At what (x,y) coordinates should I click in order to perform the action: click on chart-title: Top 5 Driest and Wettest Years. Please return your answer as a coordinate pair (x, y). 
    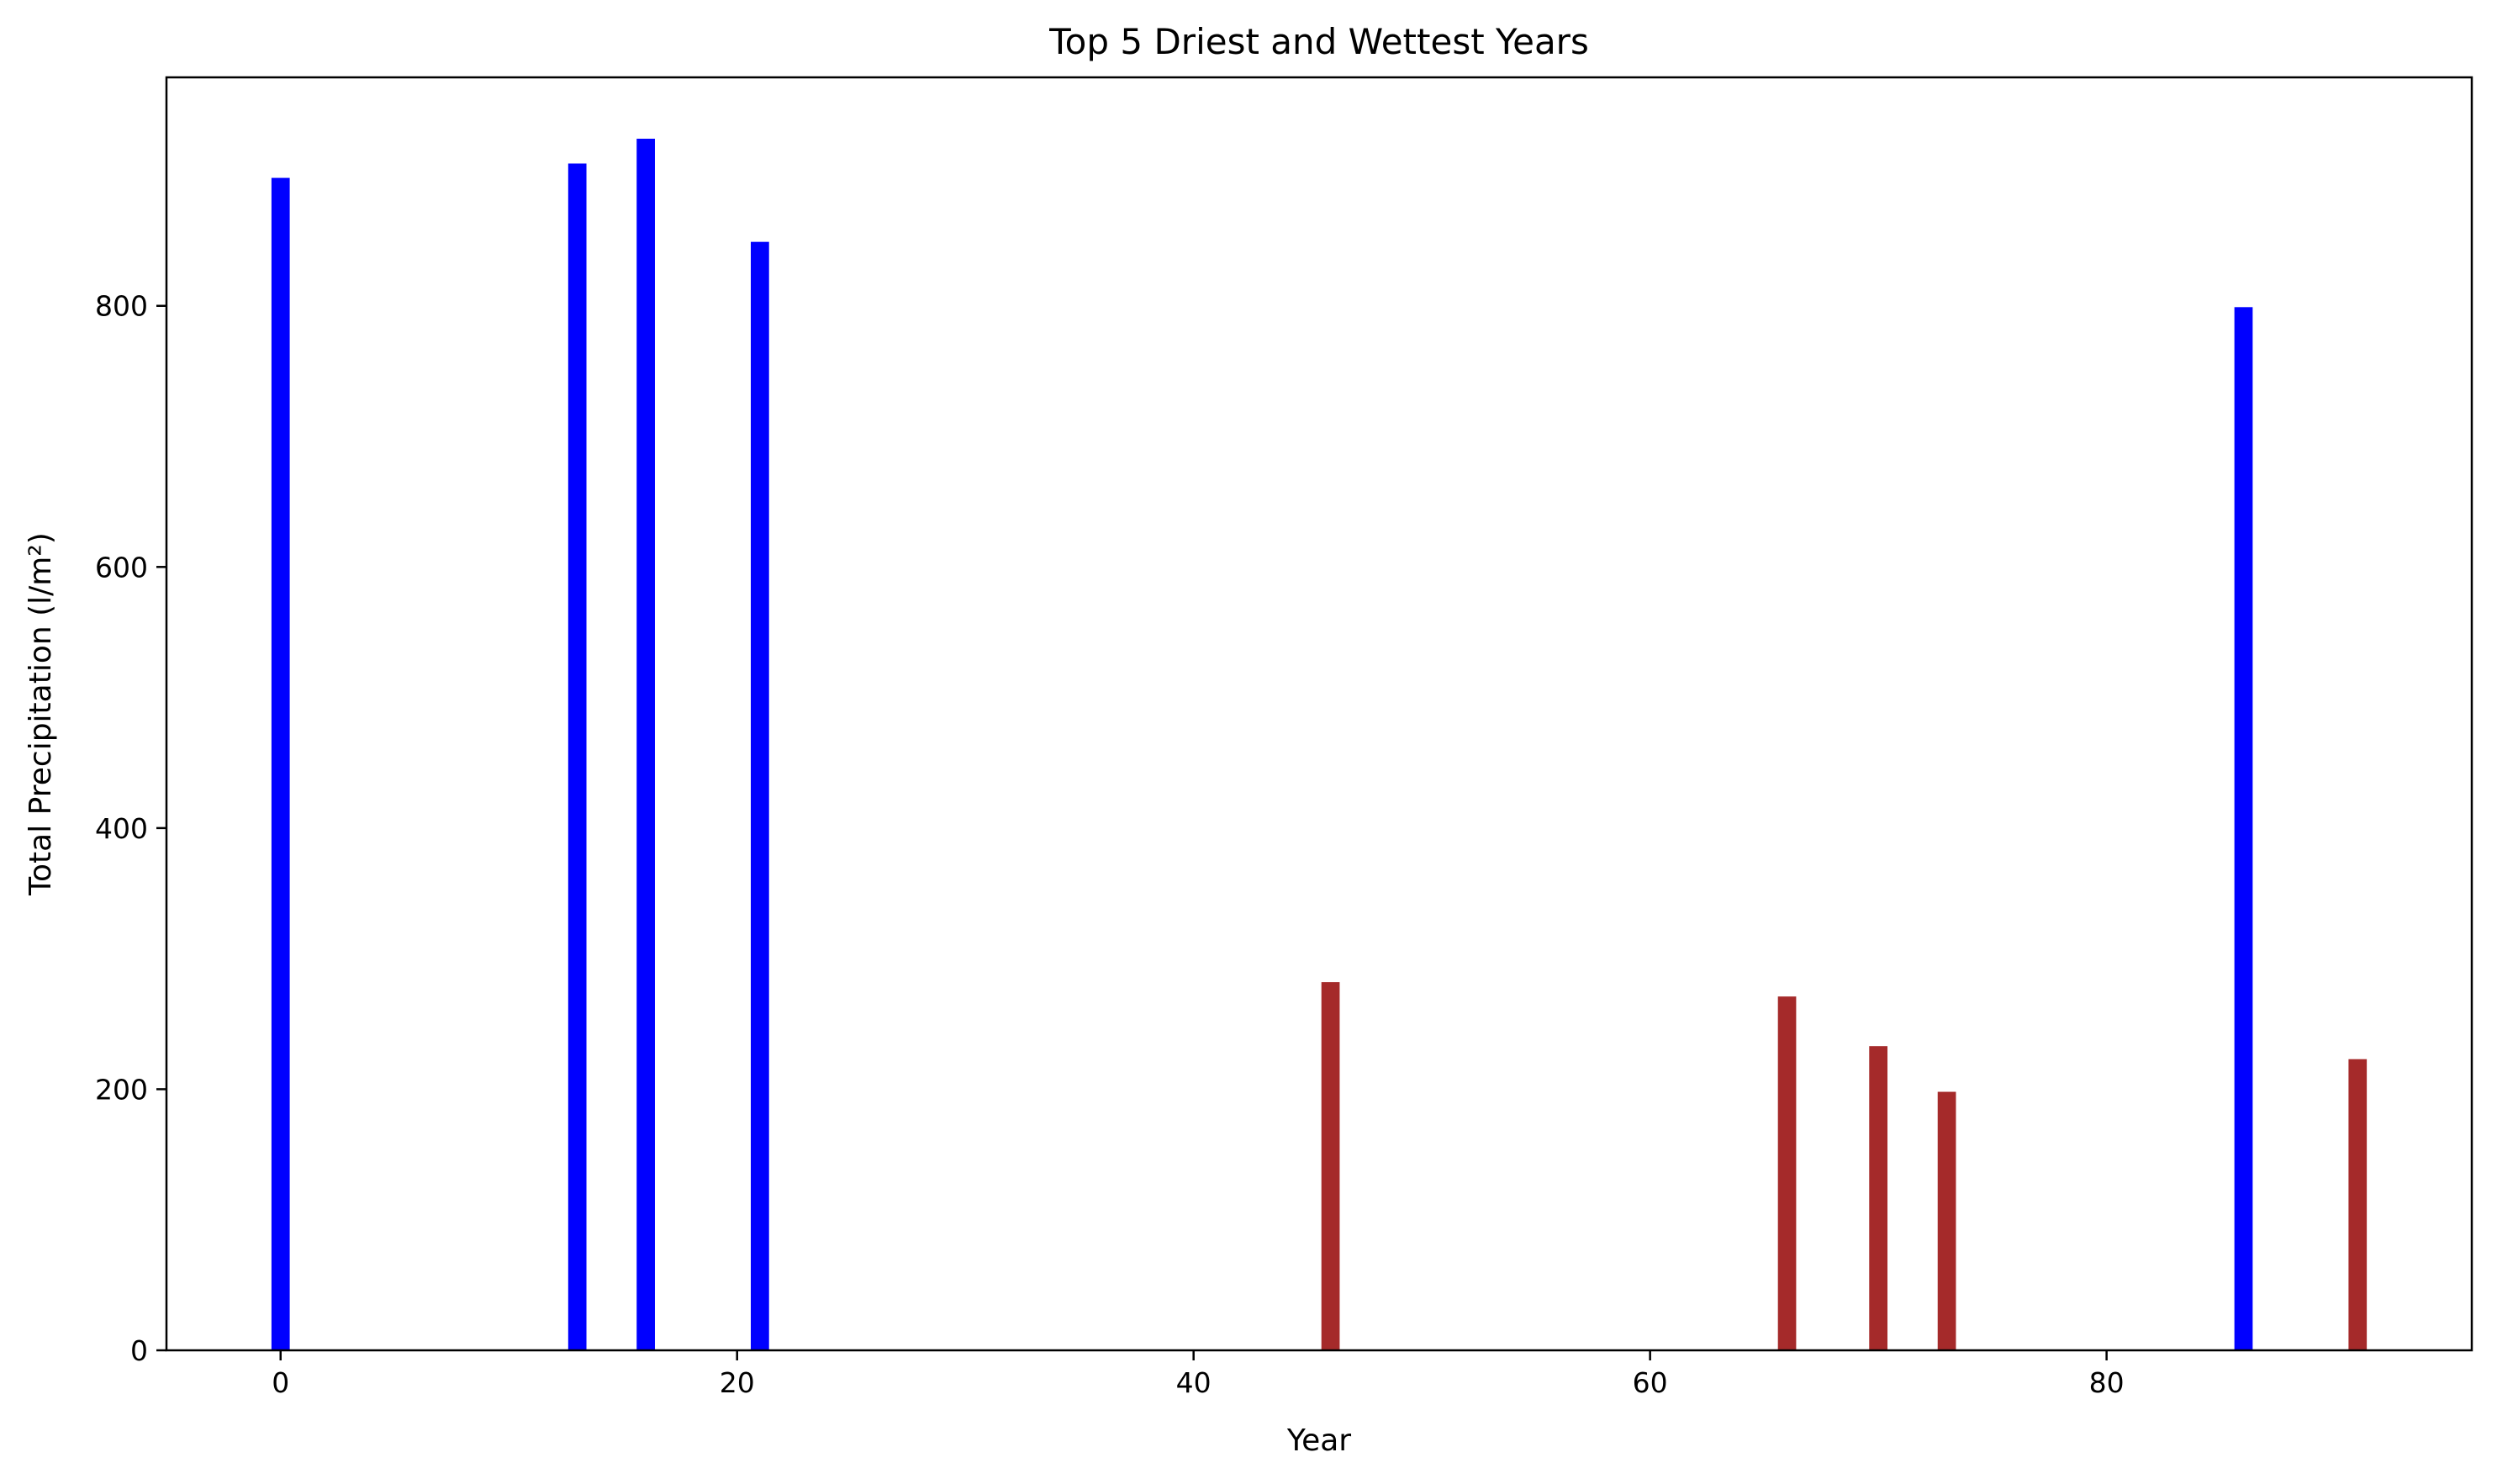
    Looking at the image, I should click on (1318, 41).